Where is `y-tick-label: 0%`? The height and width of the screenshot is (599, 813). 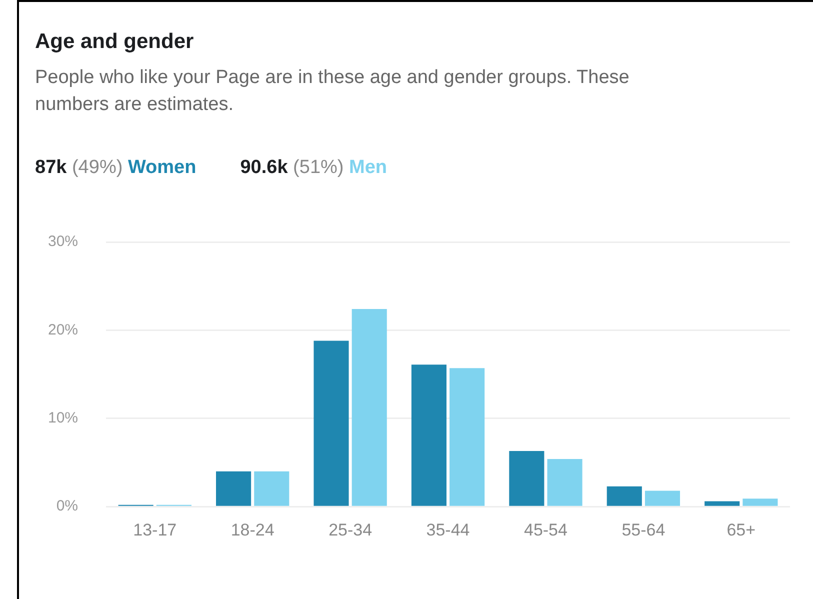 y-tick-label: 0% is located at coordinates (67, 506).